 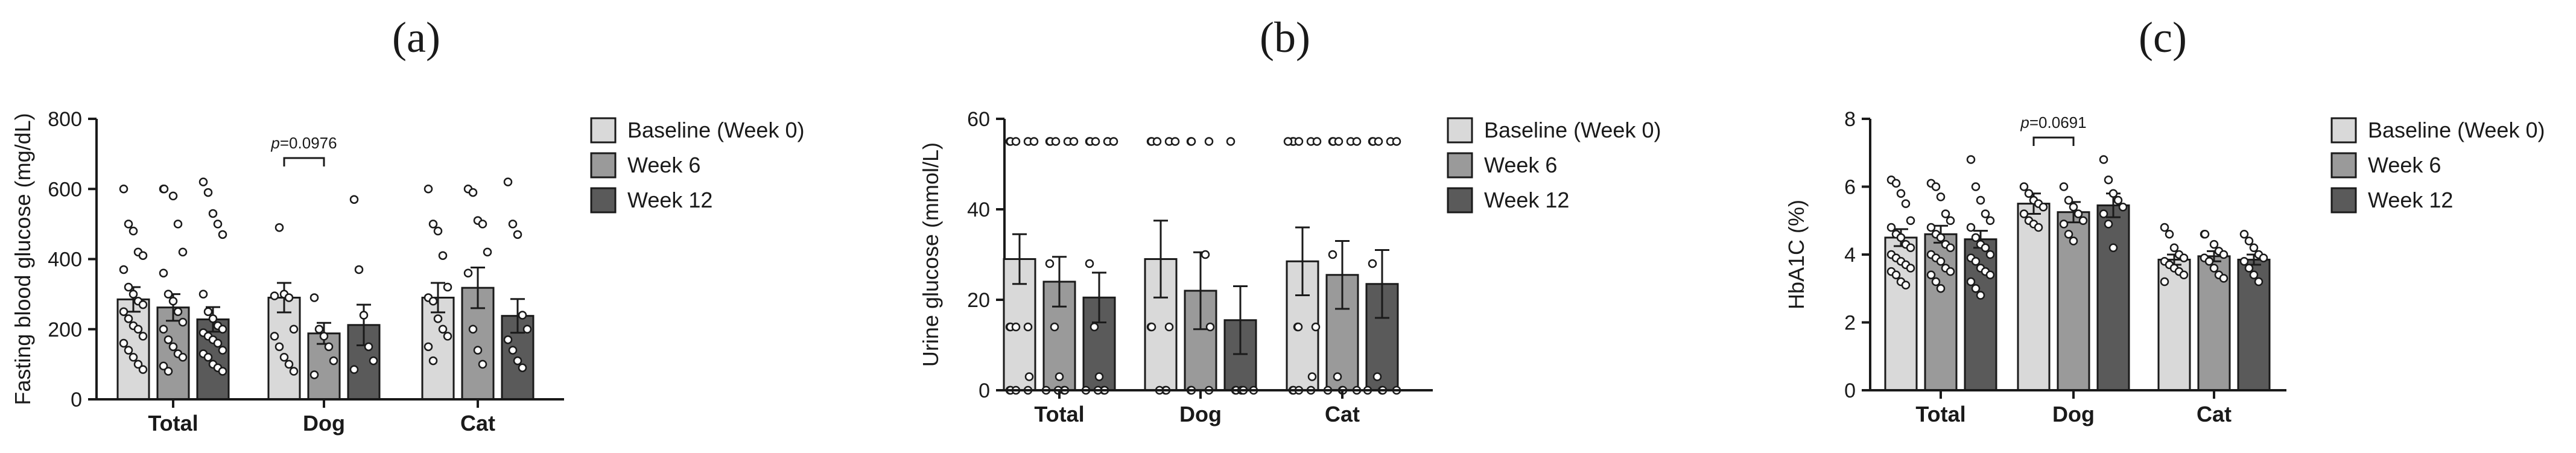 What do you see at coordinates (1850, 187) in the screenshot?
I see `y-tick-label: 6` at bounding box center [1850, 187].